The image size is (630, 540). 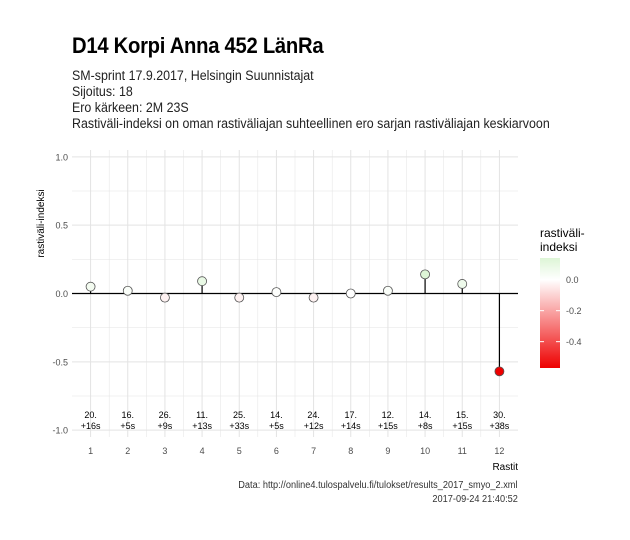 What do you see at coordinates (276, 451) in the screenshot?
I see `x-tick-label: 6` at bounding box center [276, 451].